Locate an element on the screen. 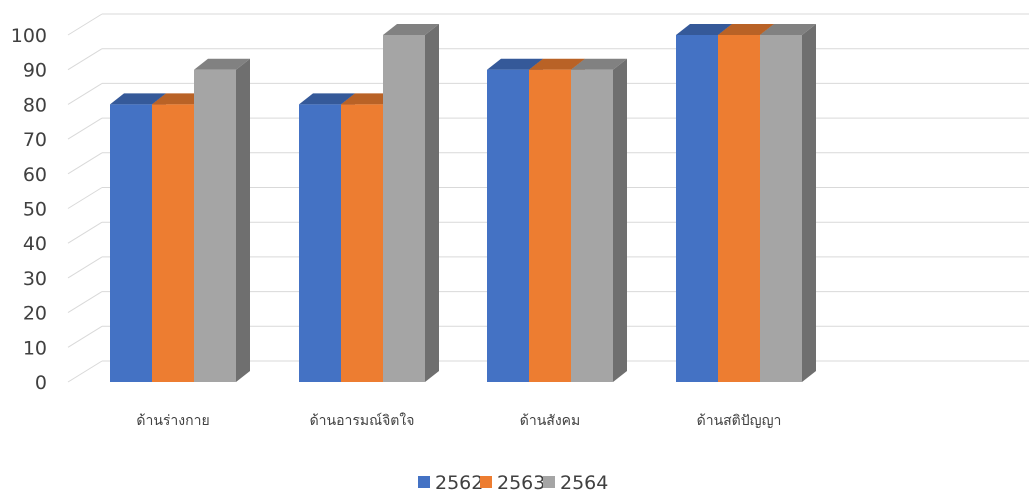  y-tick-label: 90 is located at coordinates (35, 71).